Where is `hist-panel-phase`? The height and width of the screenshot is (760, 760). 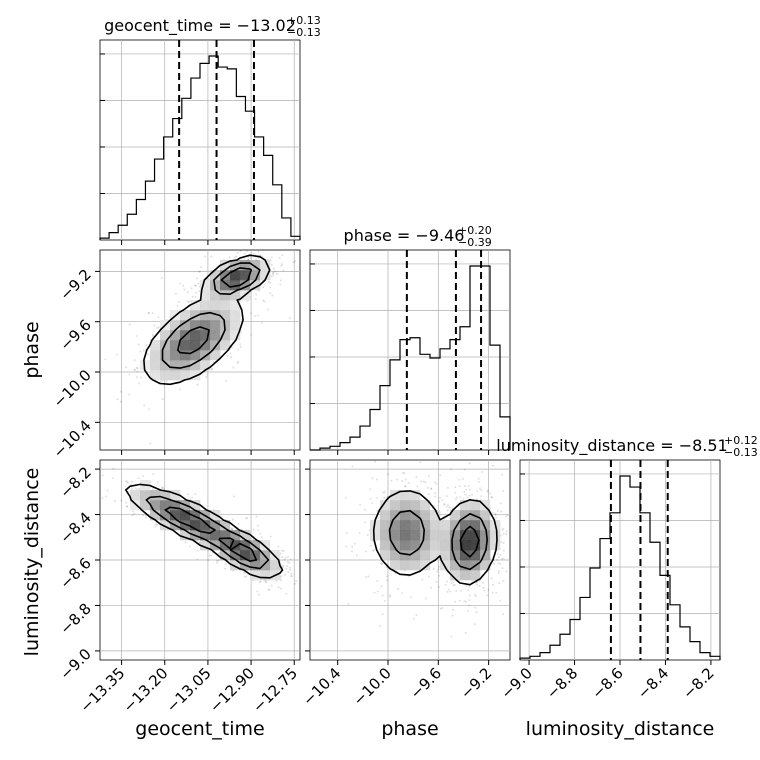
hist-panel-phase is located at coordinates (410, 350).